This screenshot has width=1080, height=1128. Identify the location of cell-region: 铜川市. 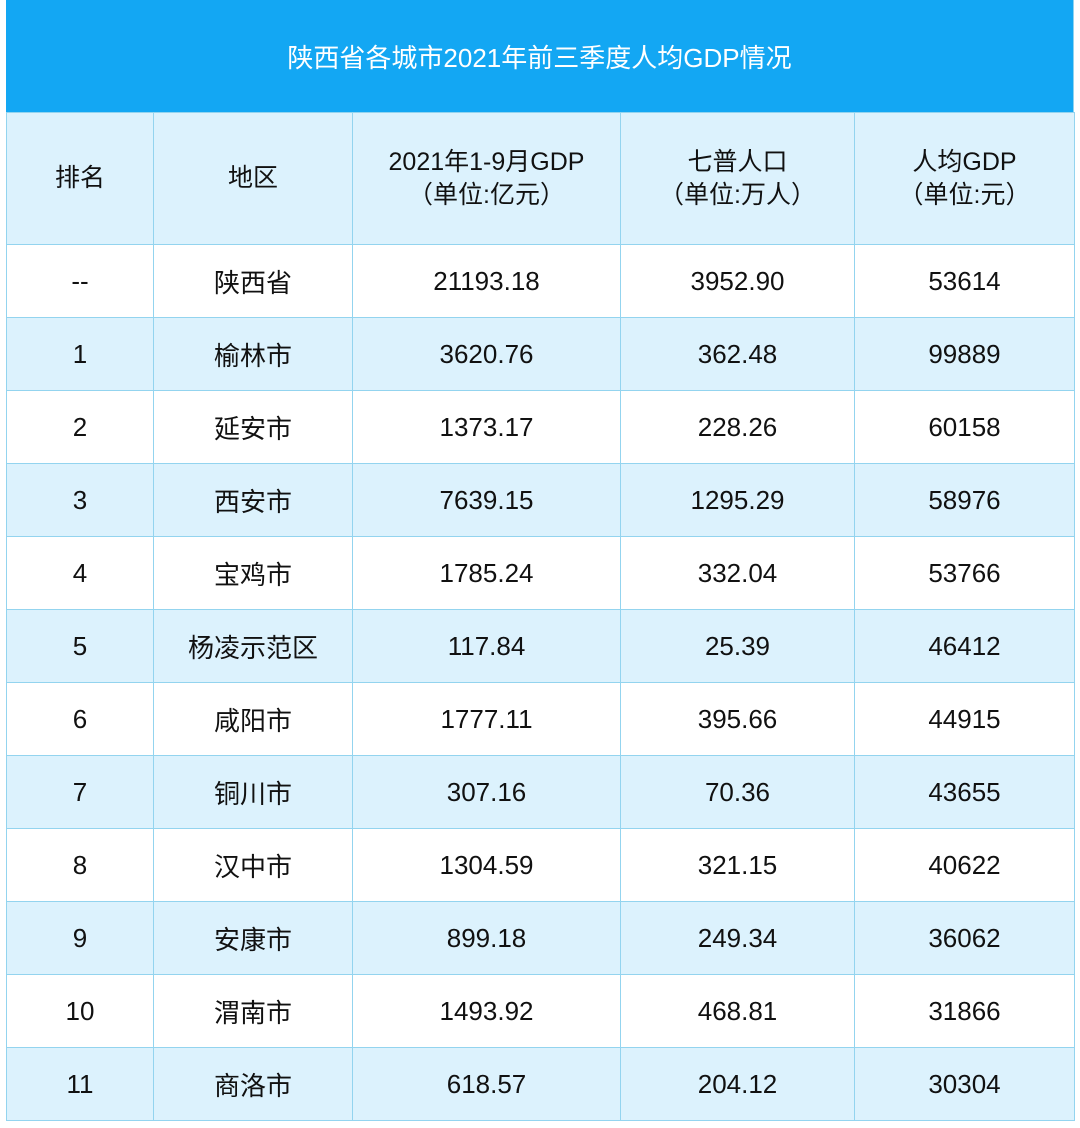
(253, 792).